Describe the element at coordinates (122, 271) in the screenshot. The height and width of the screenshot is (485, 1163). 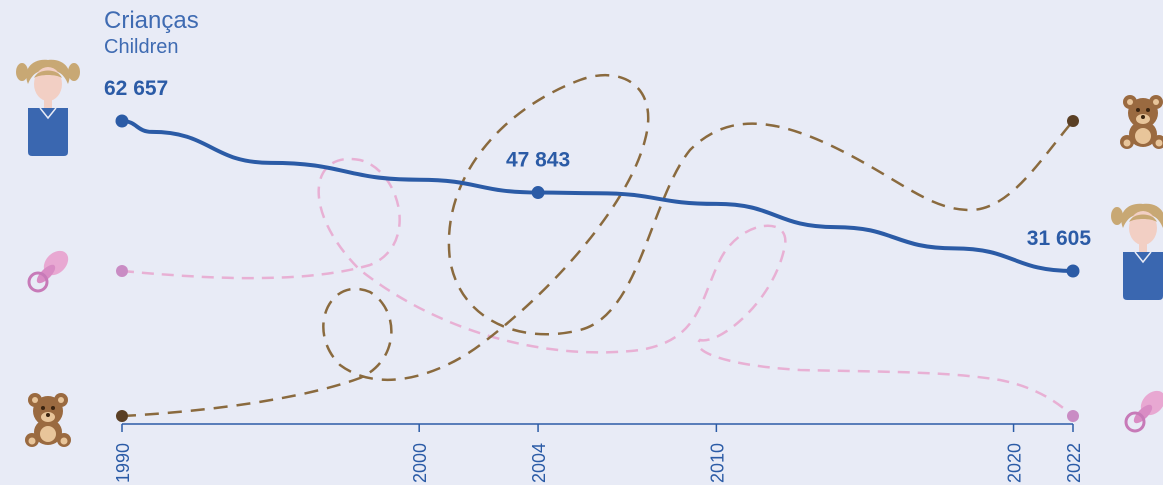
I see `pacifier-point-1990` at that location.